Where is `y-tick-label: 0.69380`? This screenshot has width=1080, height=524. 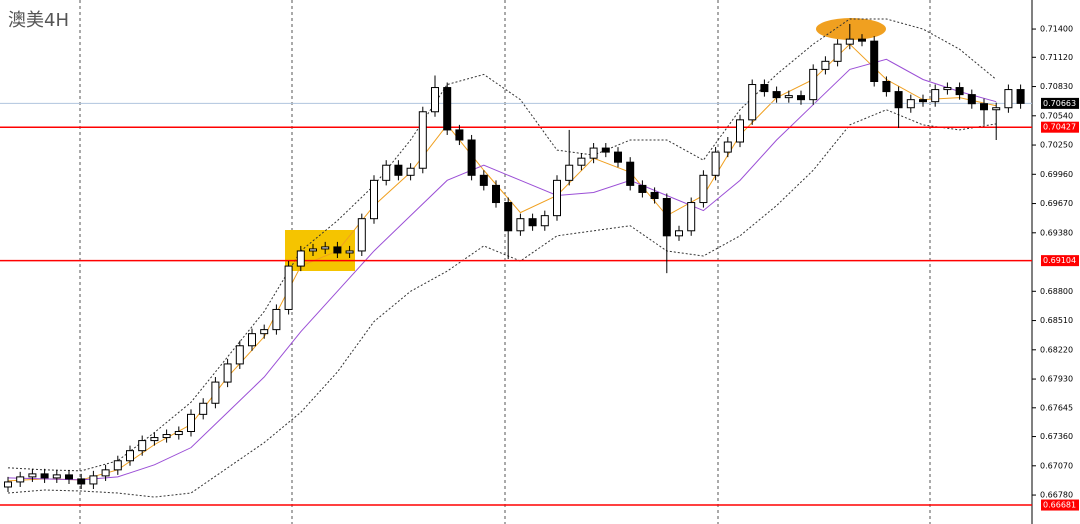 y-tick-label: 0.69380 is located at coordinates (1056, 232).